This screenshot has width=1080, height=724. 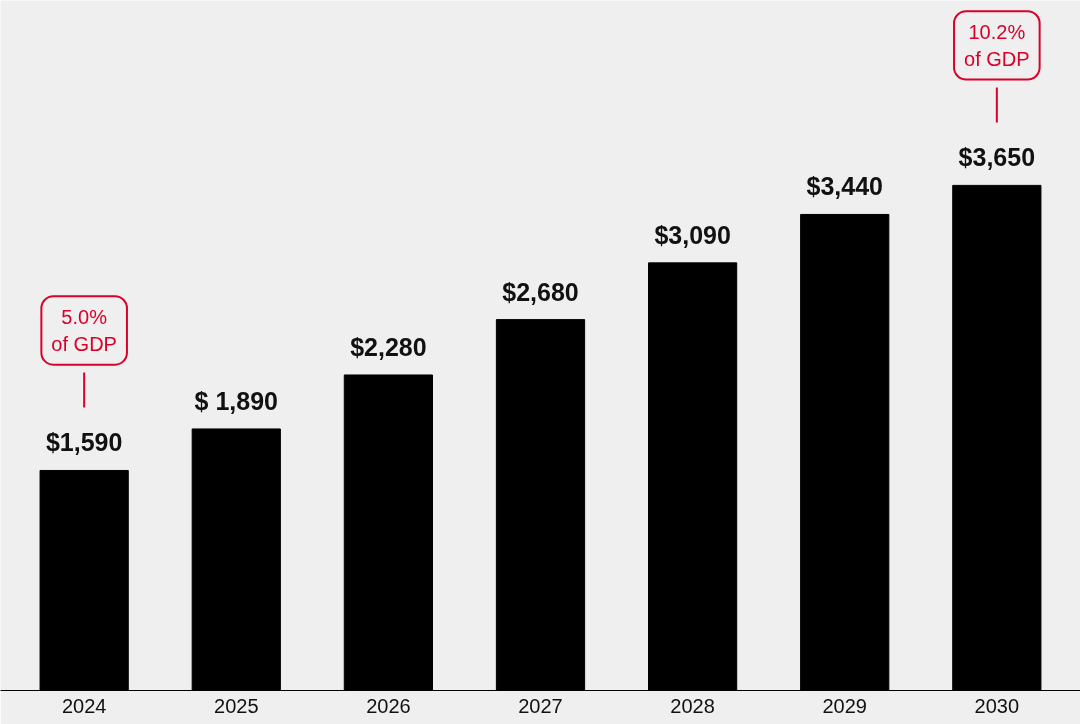 I want to click on x-tick-label: 2024, so click(x=84, y=705).